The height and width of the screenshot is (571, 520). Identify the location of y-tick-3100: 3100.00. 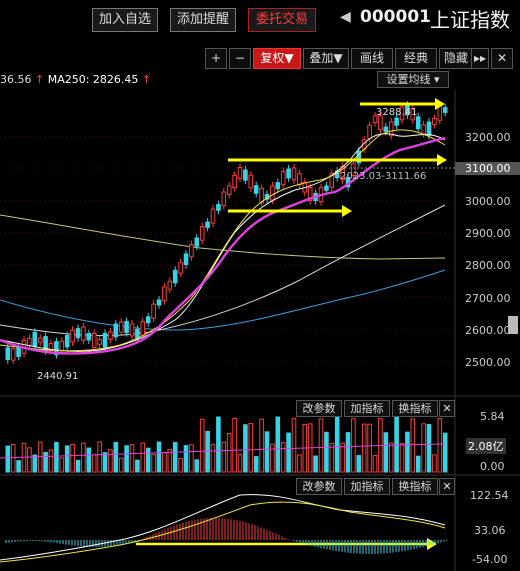
(488, 168).